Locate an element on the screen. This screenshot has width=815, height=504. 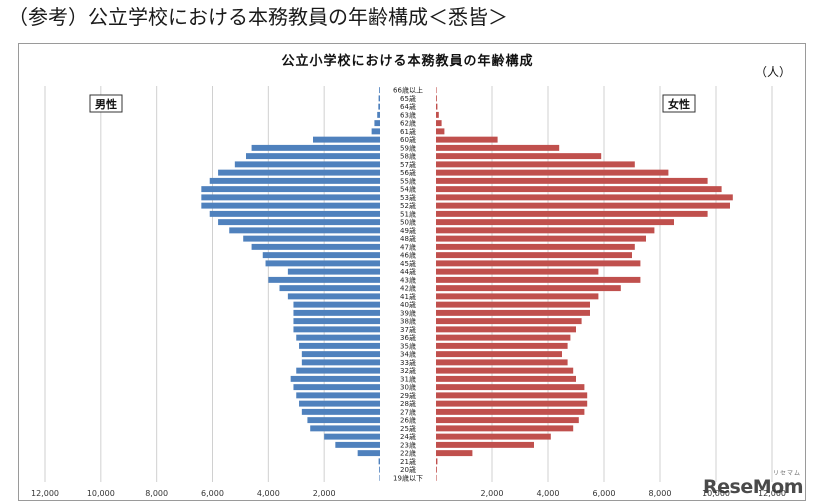
age-label: 59歳 is located at coordinates (408, 147).